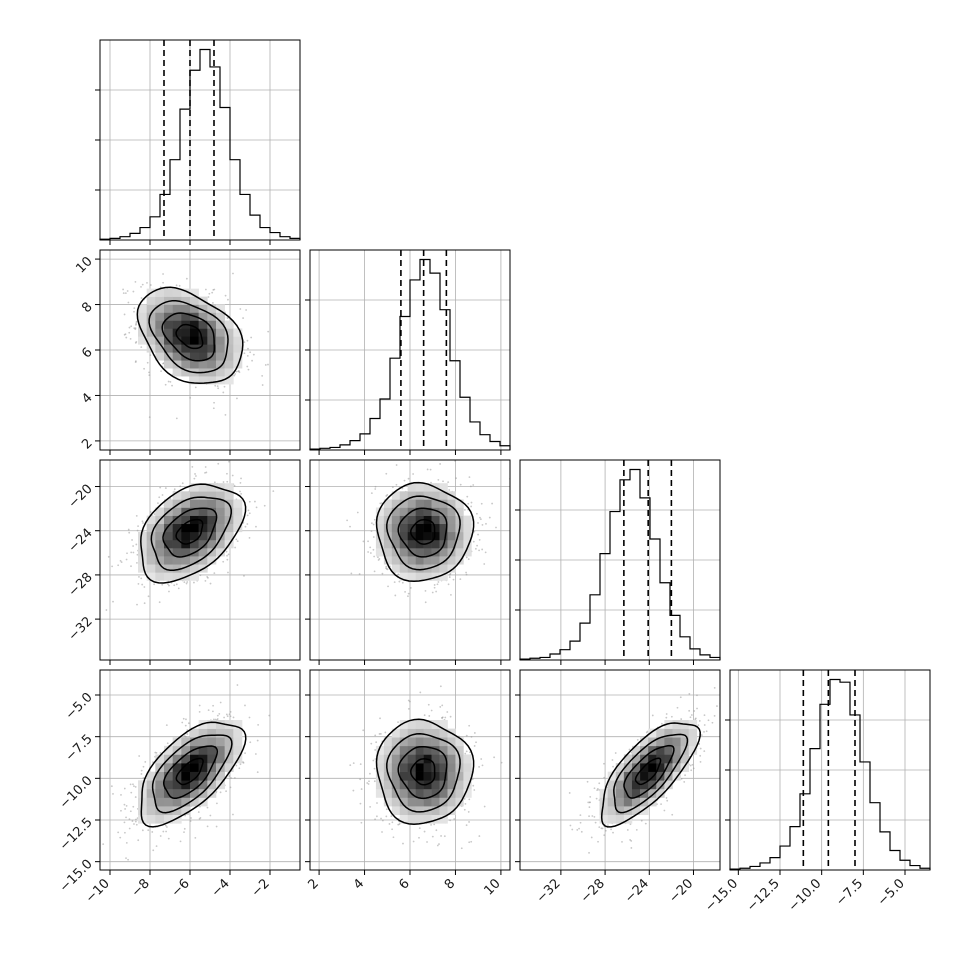  I want to click on y-tick-label: −32, so click(81, 629).